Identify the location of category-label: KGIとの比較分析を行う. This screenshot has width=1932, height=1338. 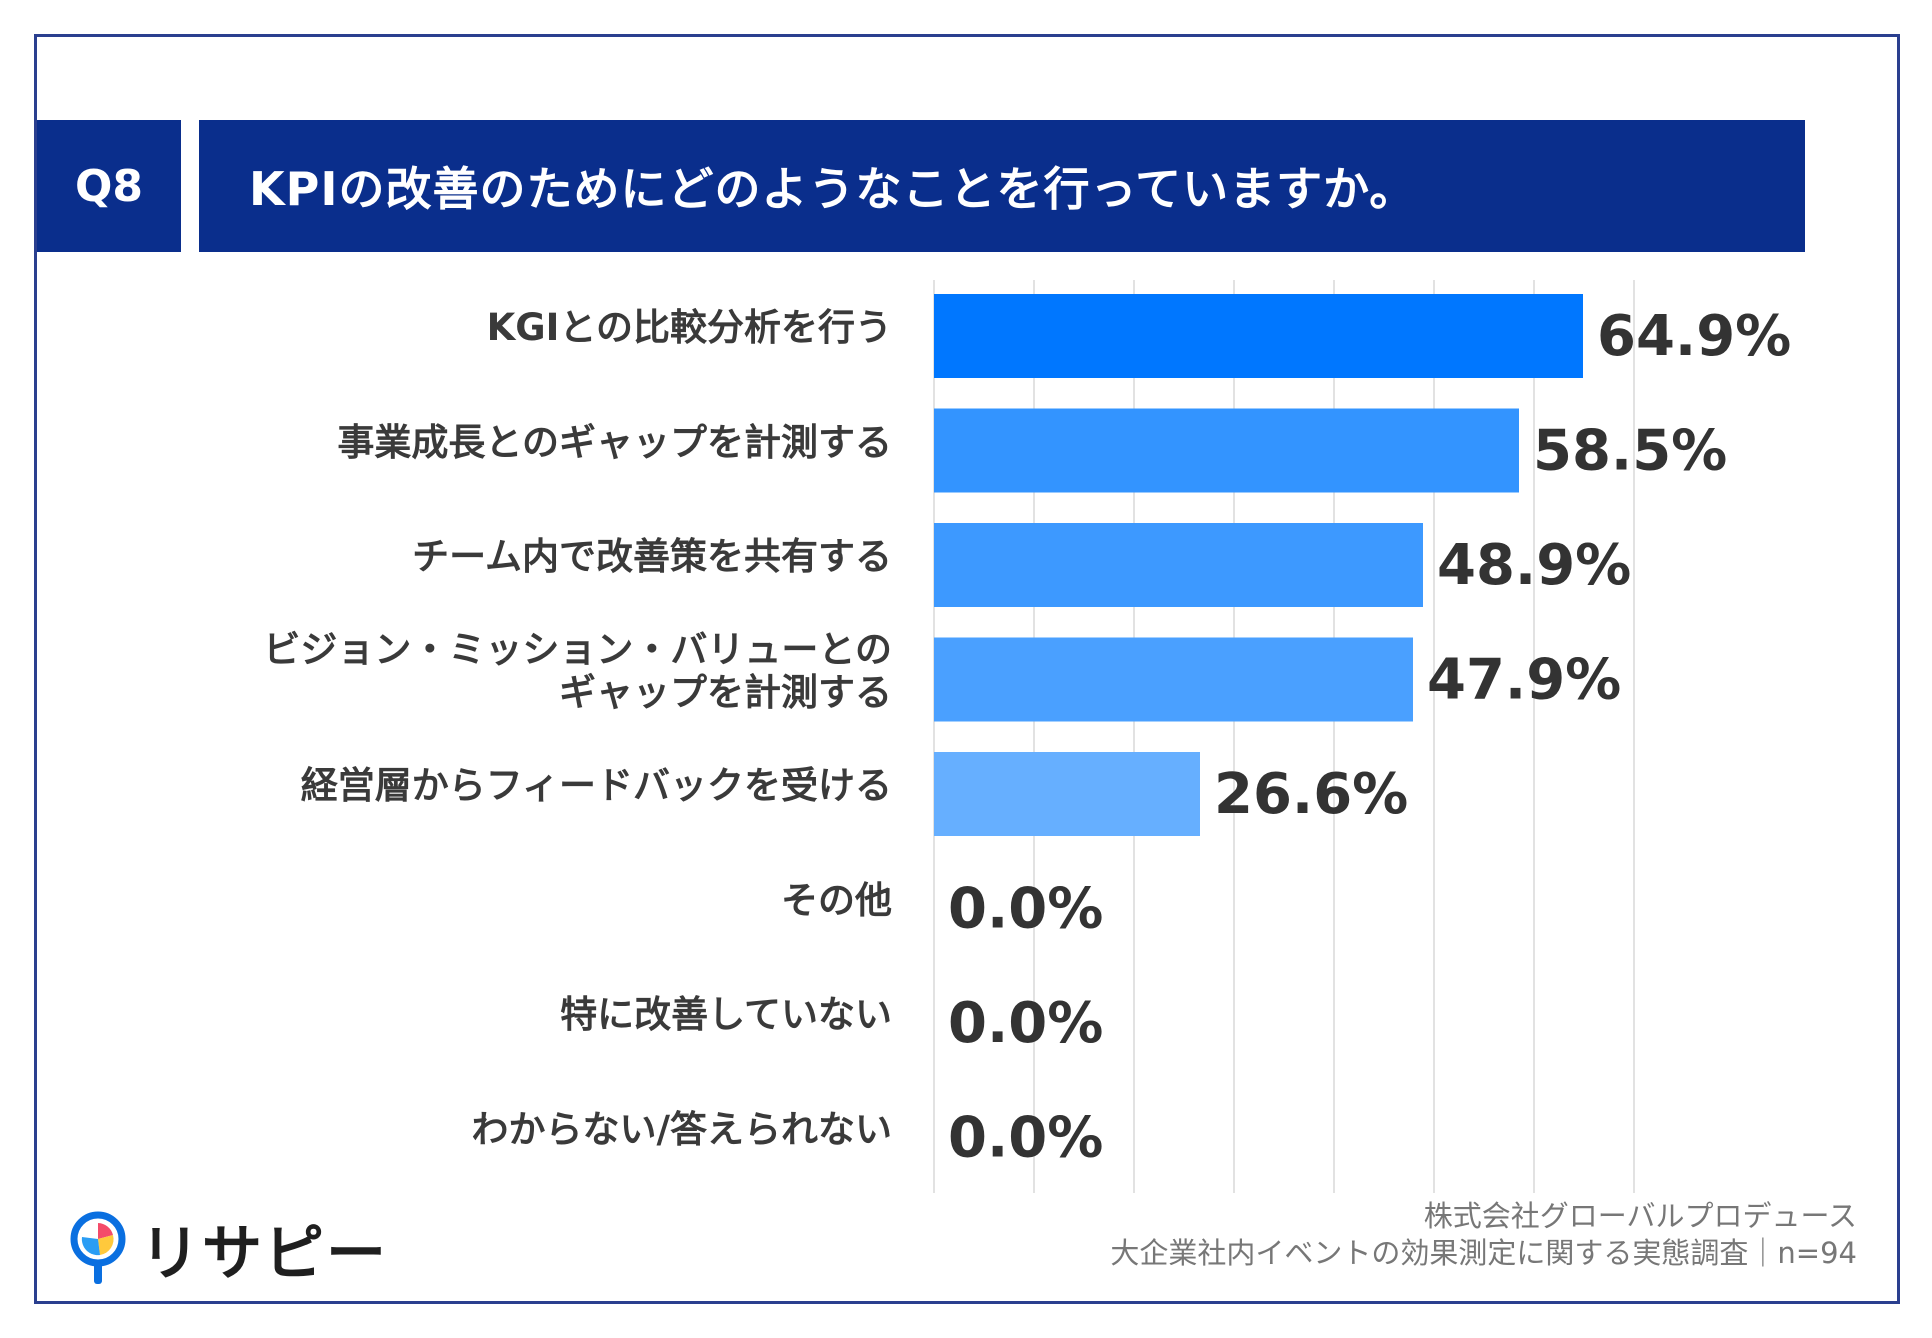
(532, 328).